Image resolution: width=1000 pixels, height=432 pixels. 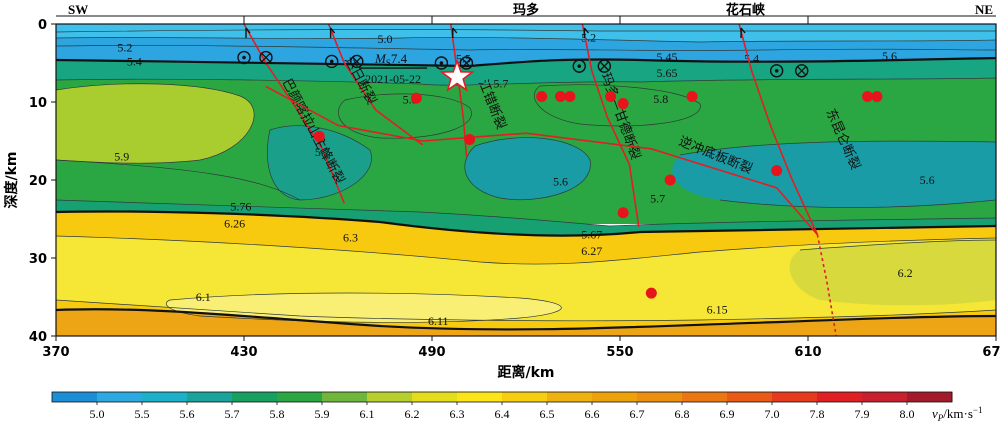 I want to click on band-pale-lens, so click(x=364, y=308).